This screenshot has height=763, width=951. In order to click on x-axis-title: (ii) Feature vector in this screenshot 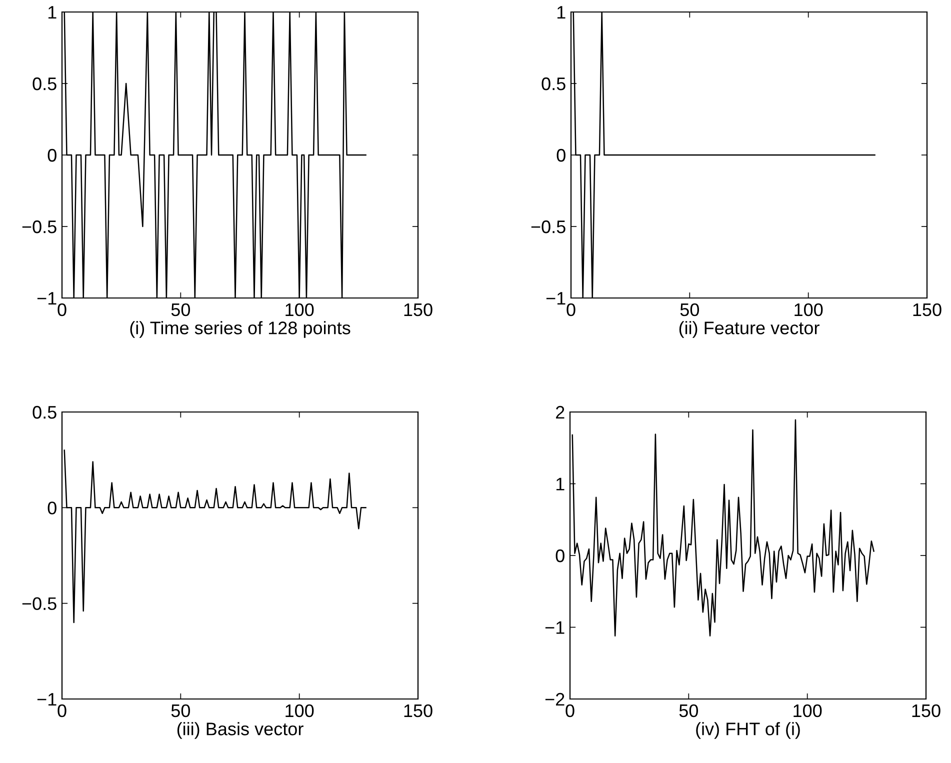, I will do `click(749, 329)`.